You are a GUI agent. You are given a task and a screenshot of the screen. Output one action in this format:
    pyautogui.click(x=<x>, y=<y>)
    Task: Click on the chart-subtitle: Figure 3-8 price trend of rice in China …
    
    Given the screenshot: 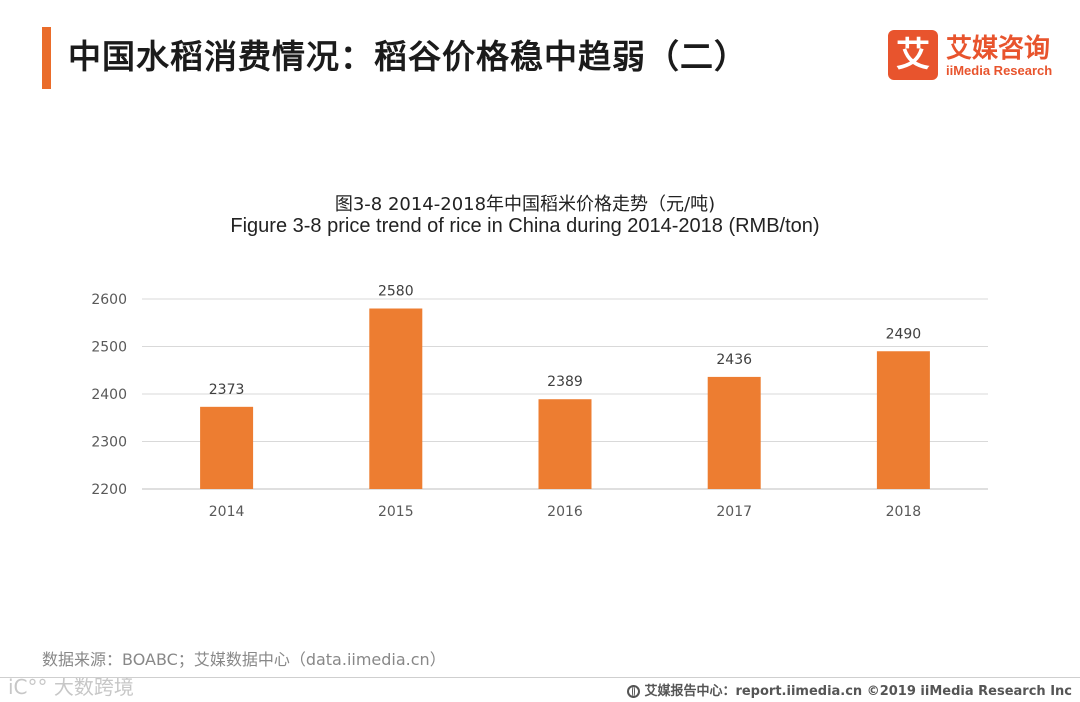 What is the action you would take?
    pyautogui.click(x=525, y=226)
    